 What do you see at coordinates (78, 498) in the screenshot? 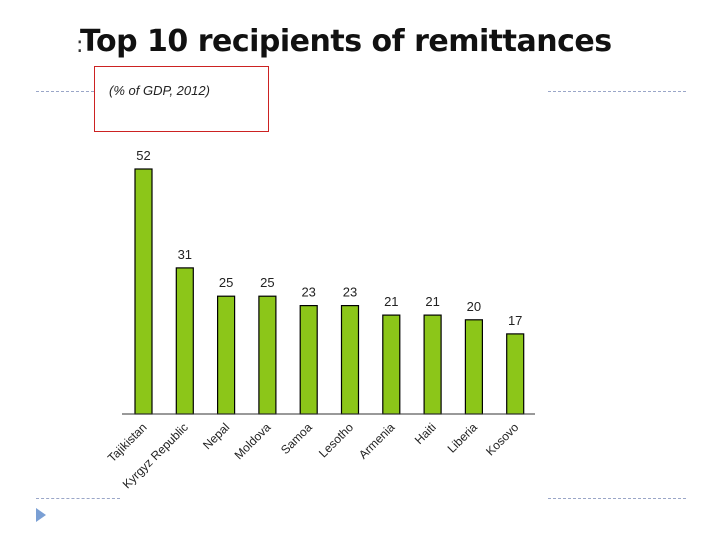
I see `bottom-left-divider` at bounding box center [78, 498].